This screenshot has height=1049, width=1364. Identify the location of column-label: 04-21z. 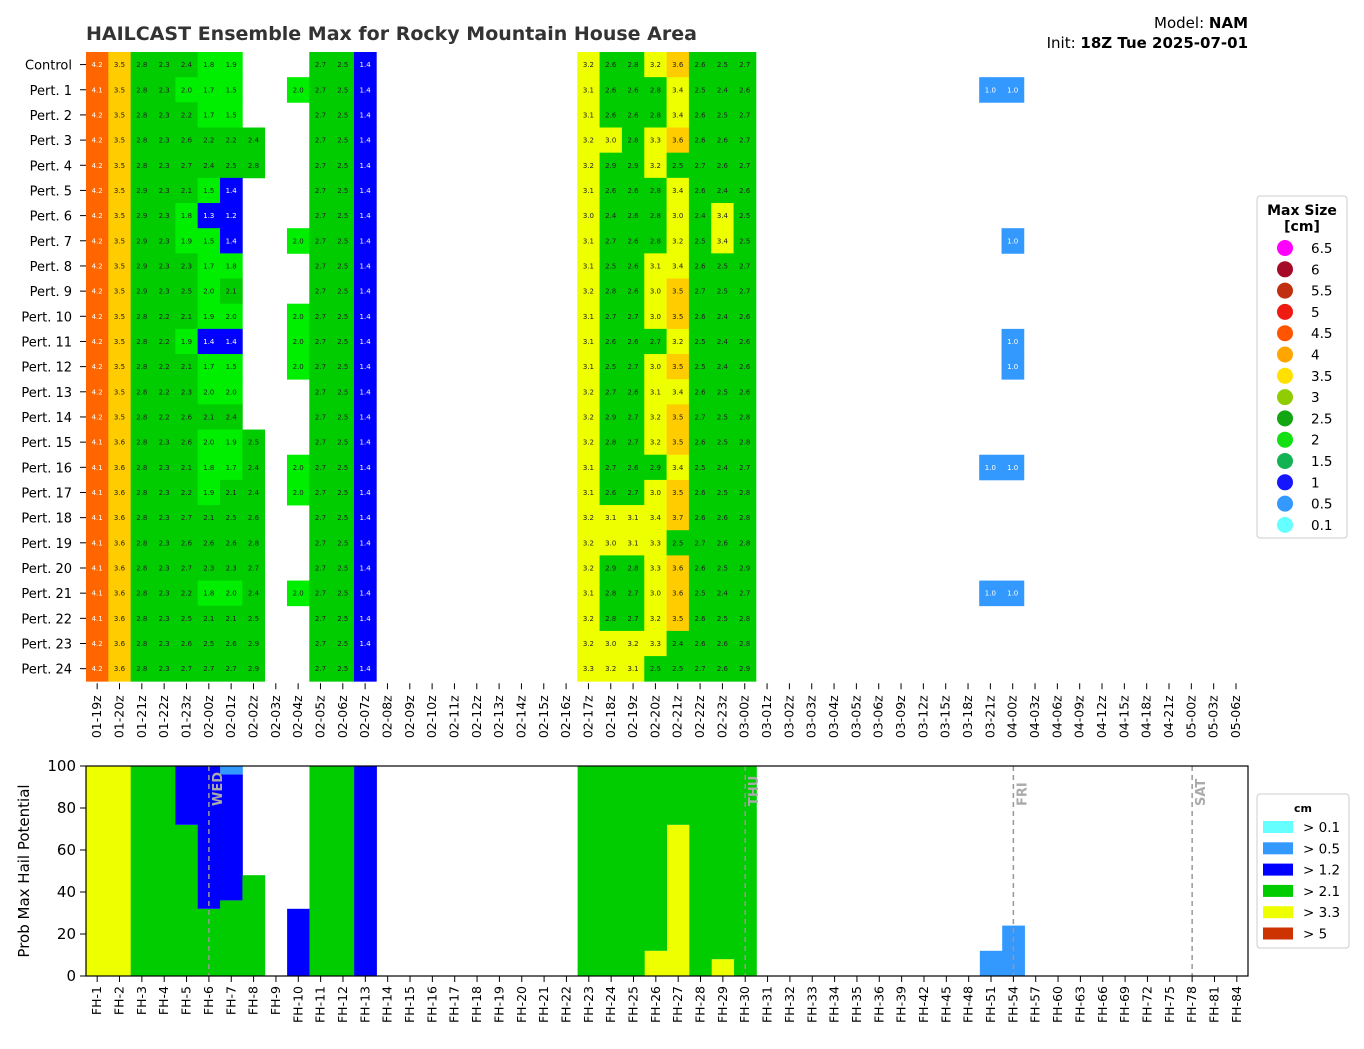
(1168, 716).